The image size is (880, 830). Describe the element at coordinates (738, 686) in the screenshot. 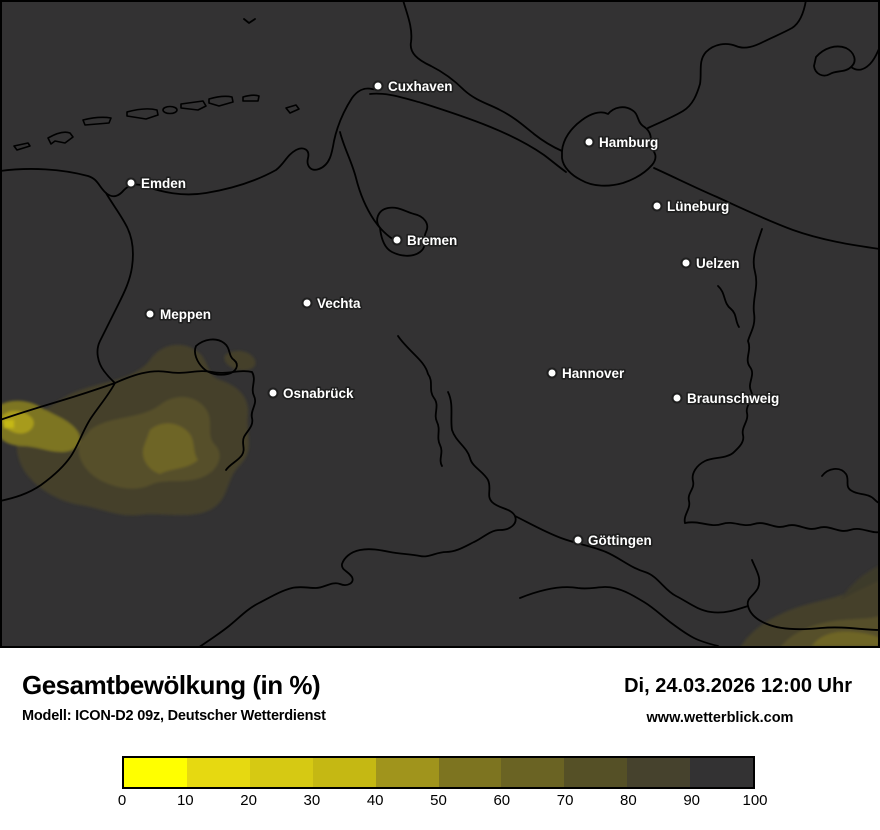

I see `forecast-datetime: Di, 24.03.2026 12:00 Uhr` at that location.